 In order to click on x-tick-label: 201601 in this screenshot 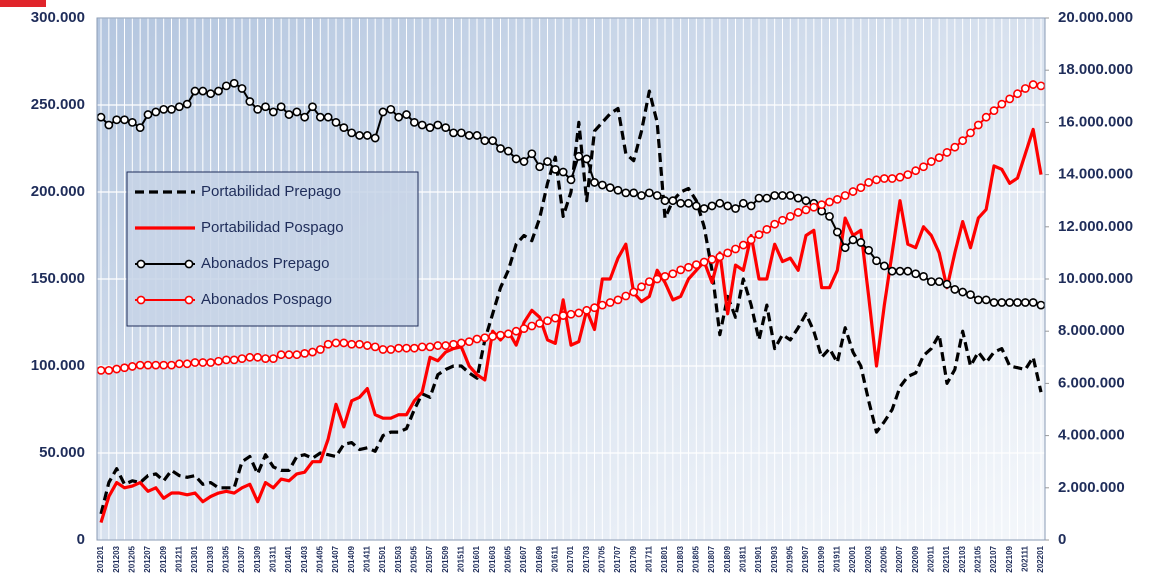, I will do `click(476, 558)`.